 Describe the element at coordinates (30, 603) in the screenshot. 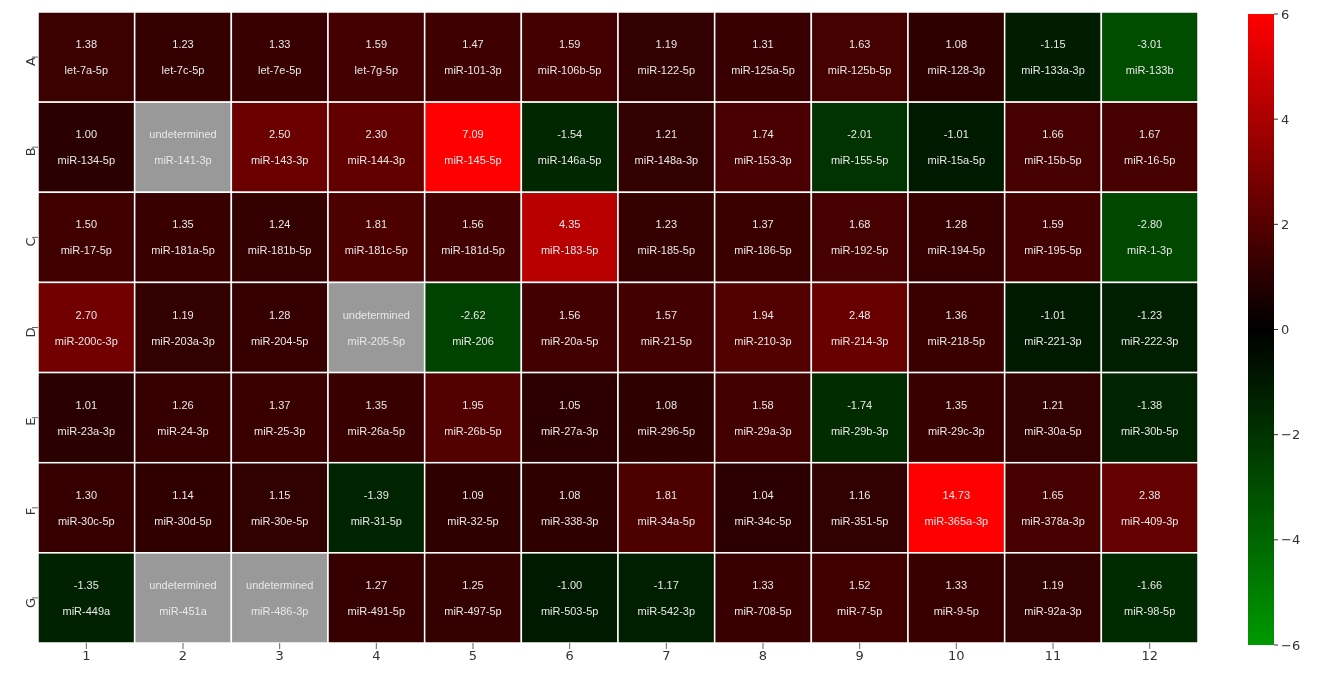

I see `y-tick-label: G` at that location.